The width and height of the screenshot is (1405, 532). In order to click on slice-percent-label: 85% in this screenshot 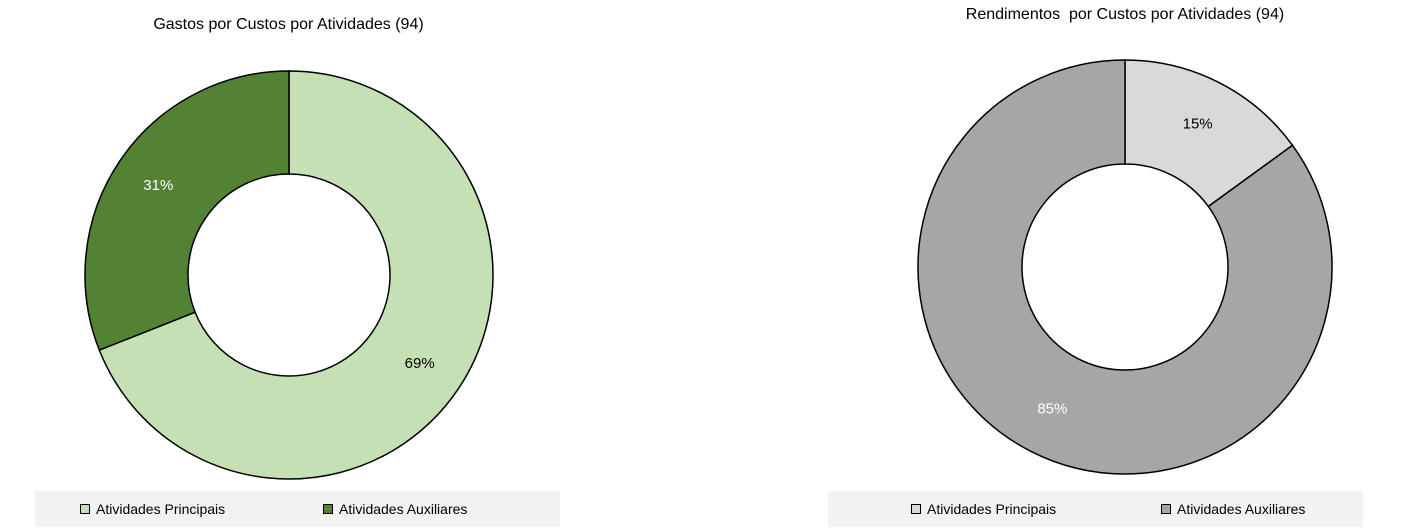, I will do `click(1052, 409)`.